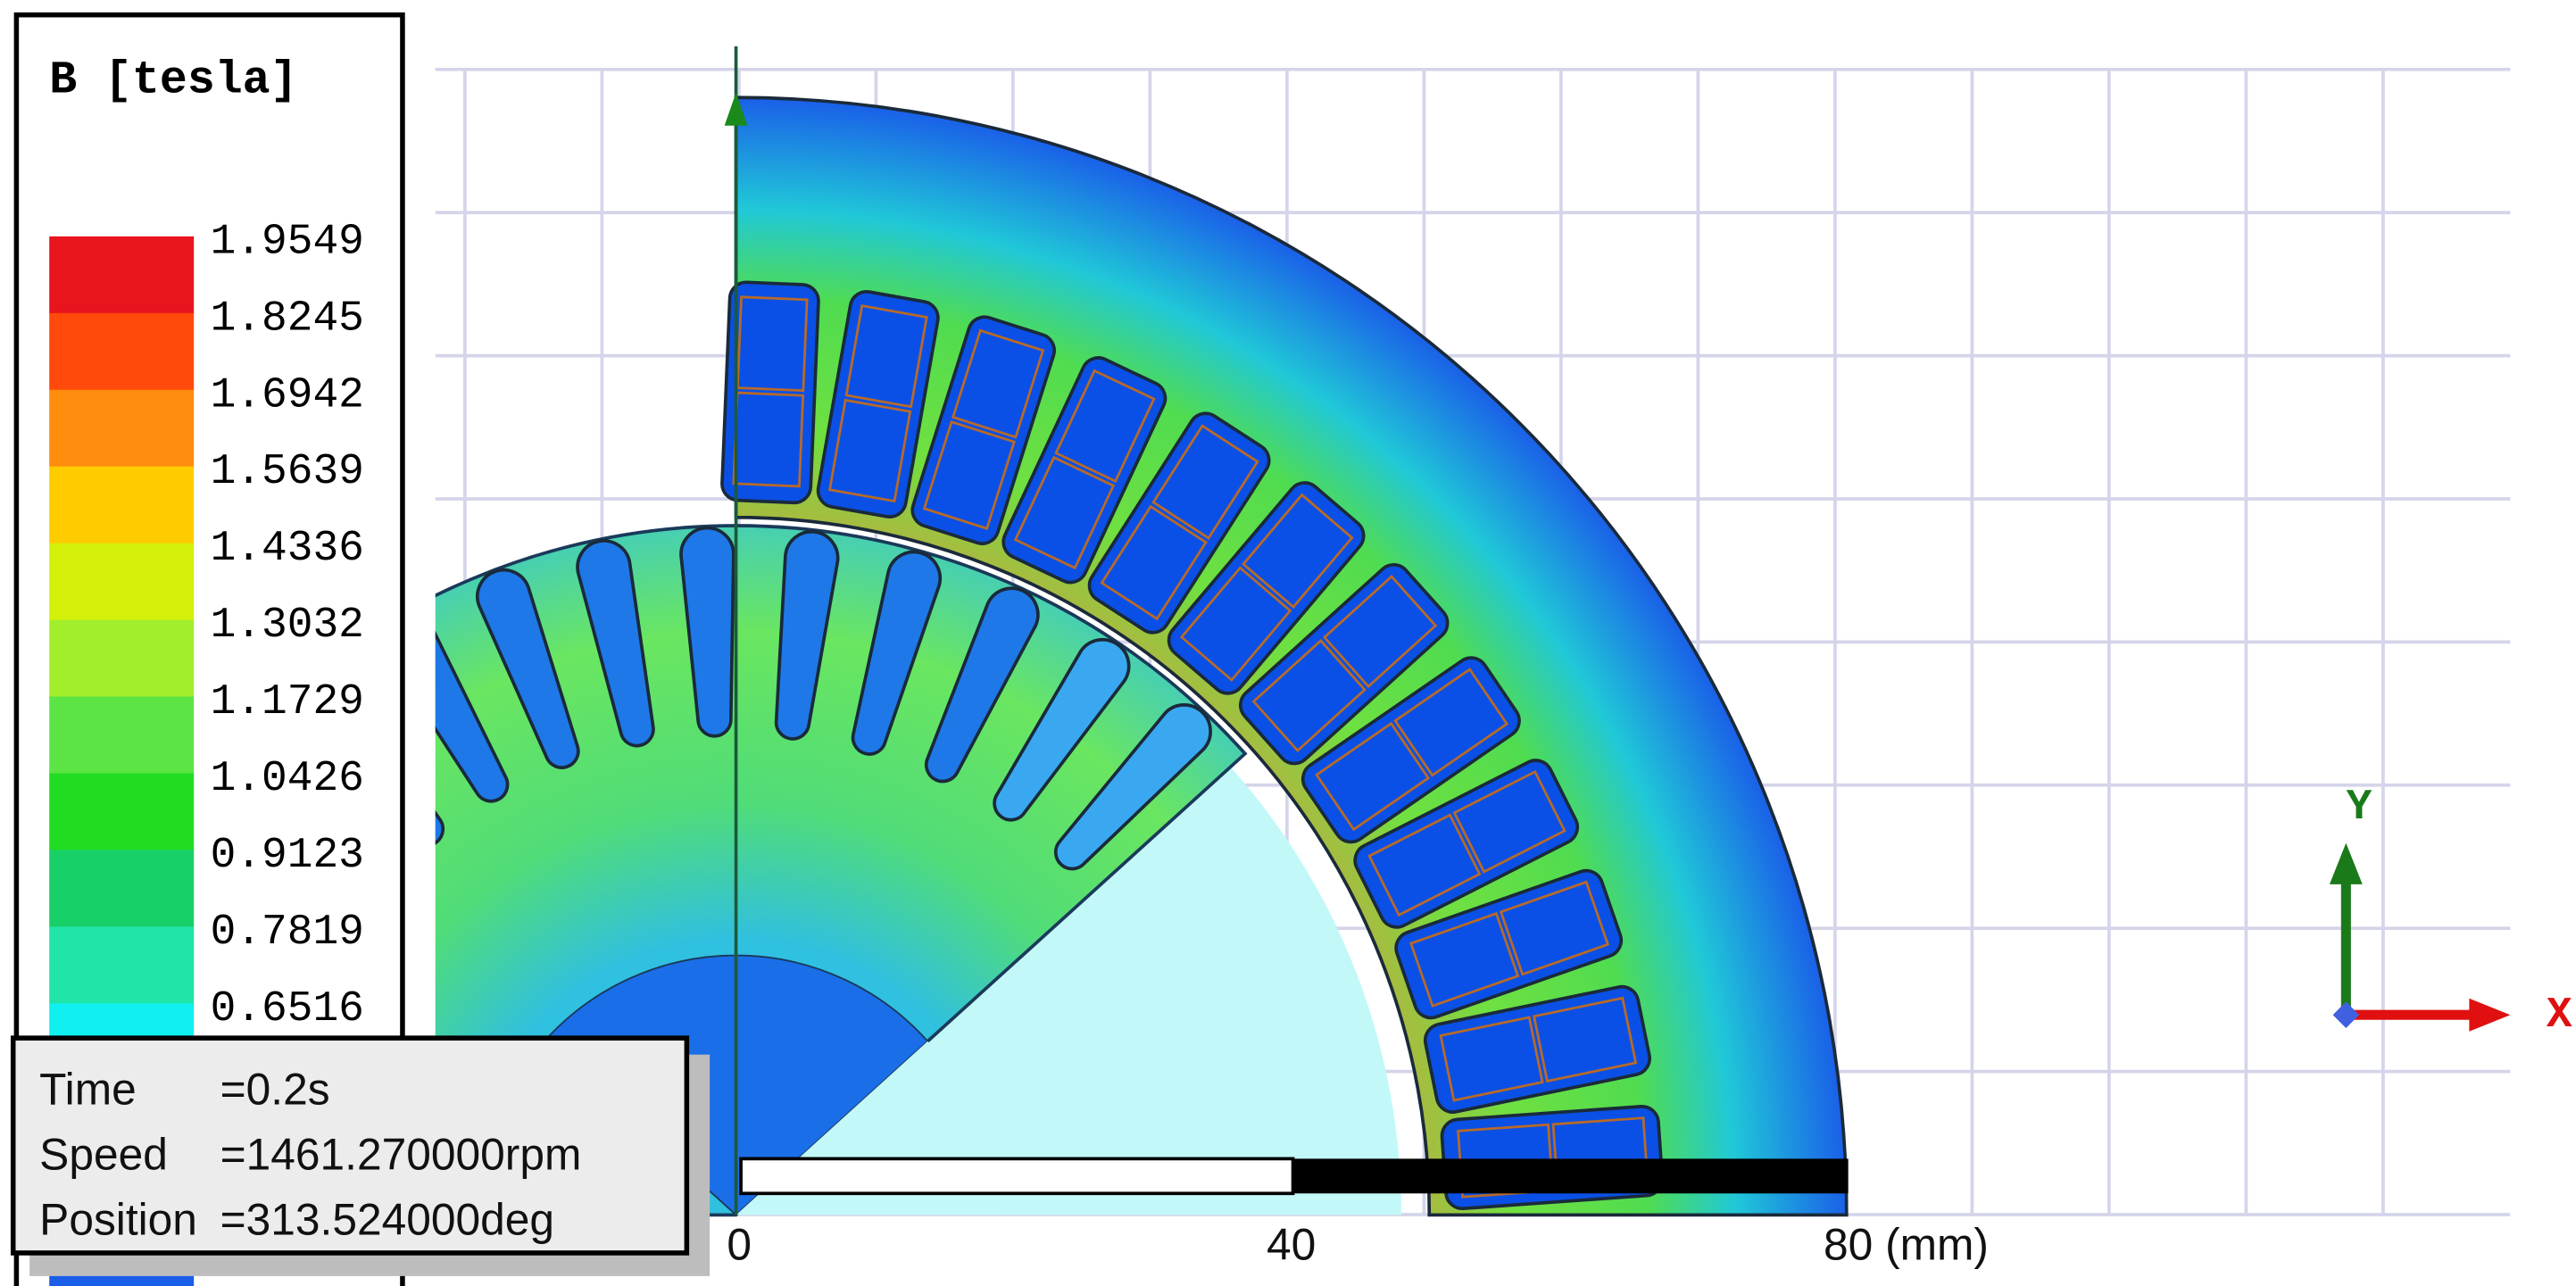 This screenshot has height=1286, width=2576. I want to click on legend-label: 1.9549, so click(288, 242).